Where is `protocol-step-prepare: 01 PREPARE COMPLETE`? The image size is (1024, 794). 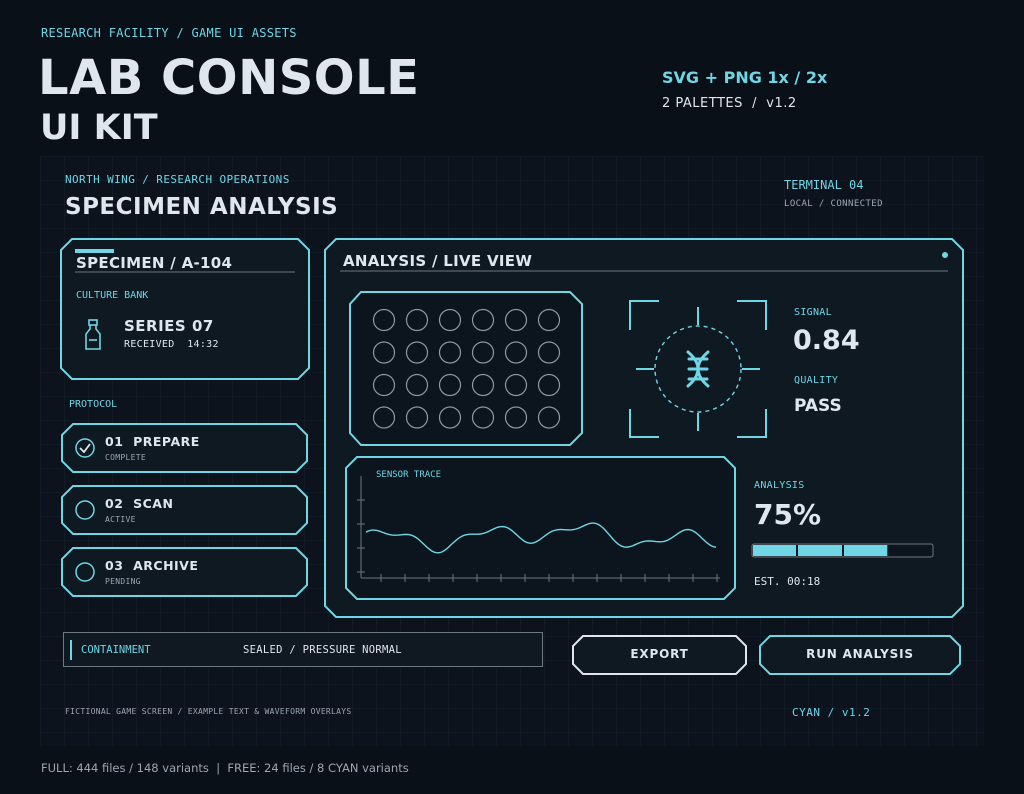
protocol-step-prepare: 01 PREPARE COMPLETE is located at coordinates (184, 448).